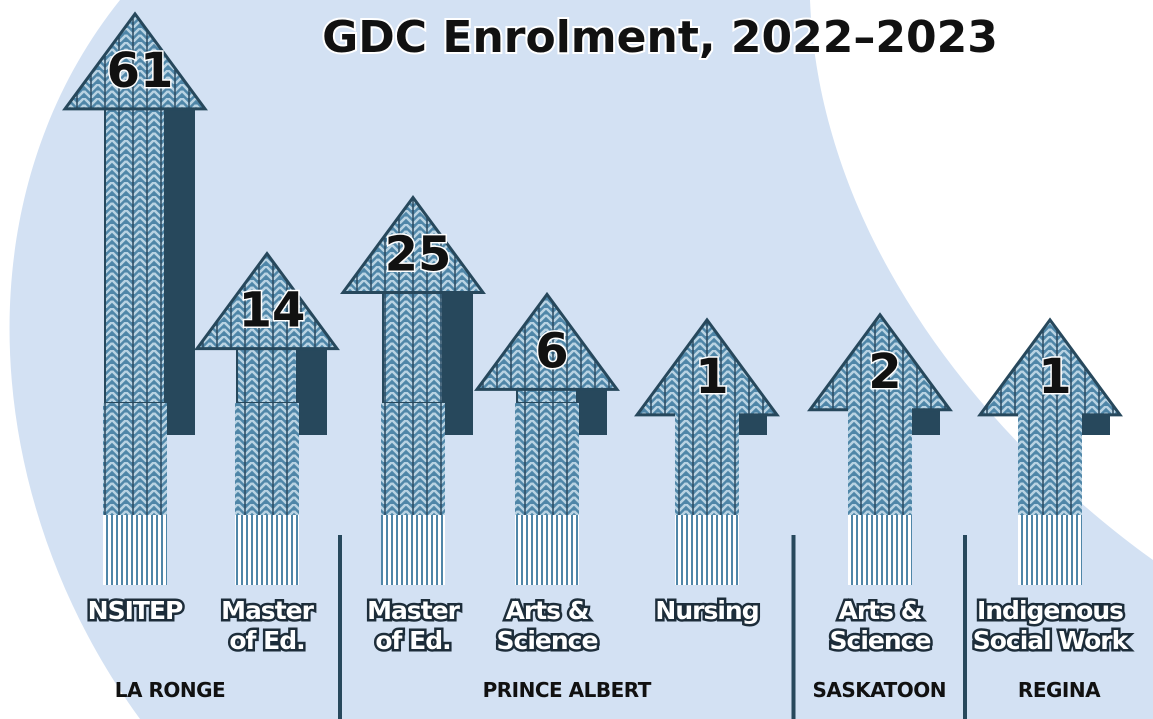  I want to click on category-label: Indigenous Social Work, so click(1050, 626).